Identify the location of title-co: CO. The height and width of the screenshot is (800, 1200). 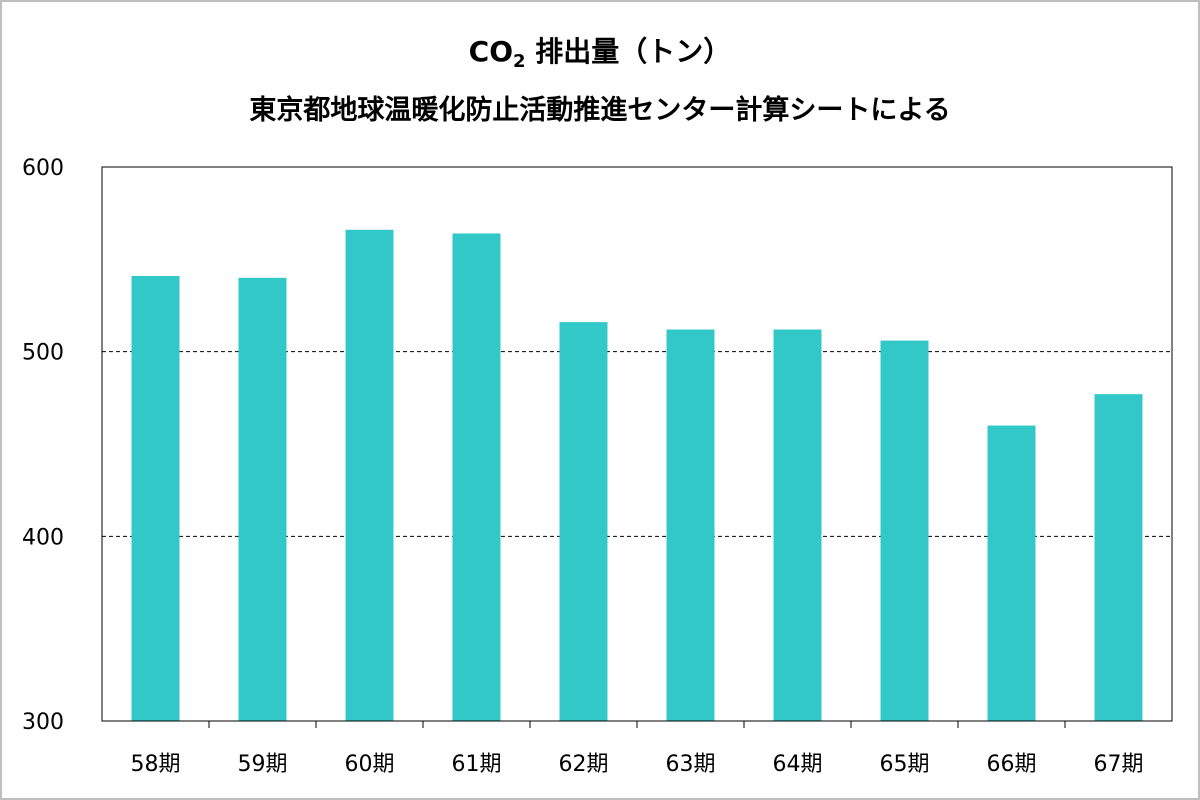
(491, 51).